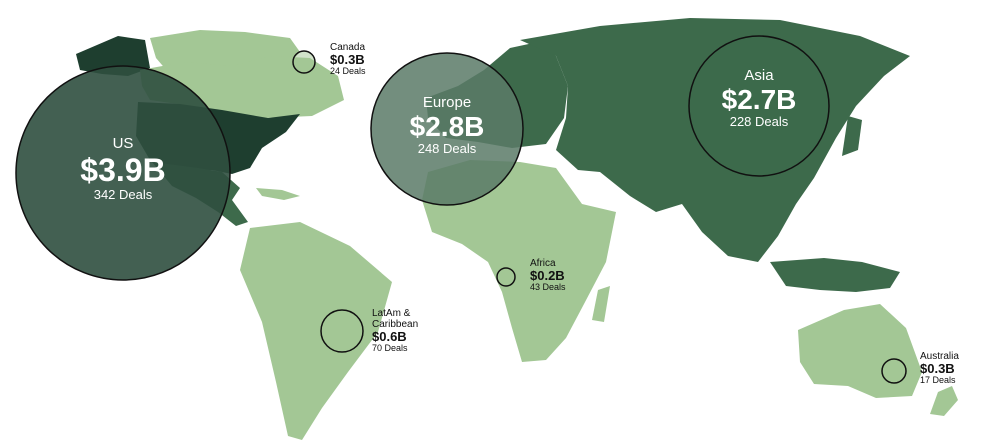 This screenshot has height=447, width=989. I want to click on us-value: $3.9B, so click(123, 169).